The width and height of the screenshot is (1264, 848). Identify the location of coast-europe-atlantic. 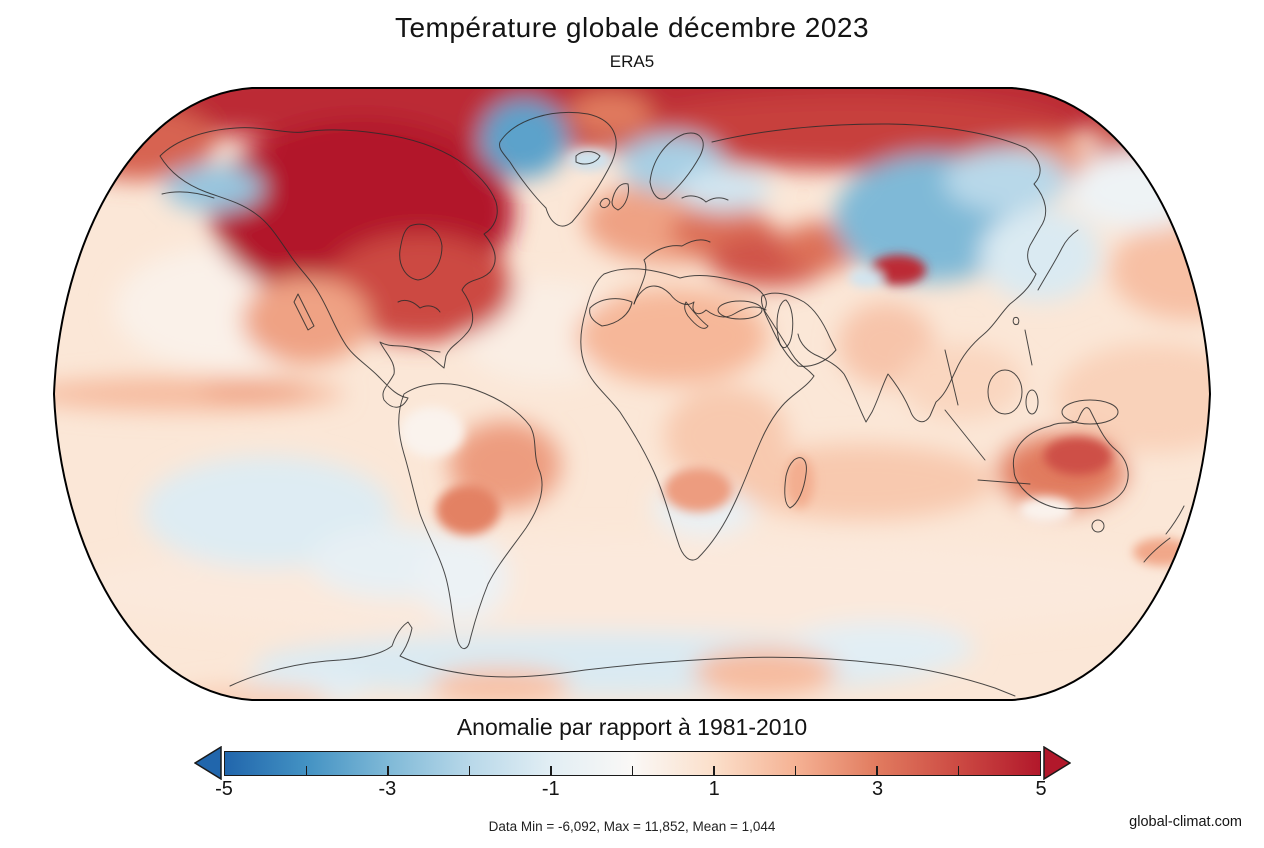
(672, 272).